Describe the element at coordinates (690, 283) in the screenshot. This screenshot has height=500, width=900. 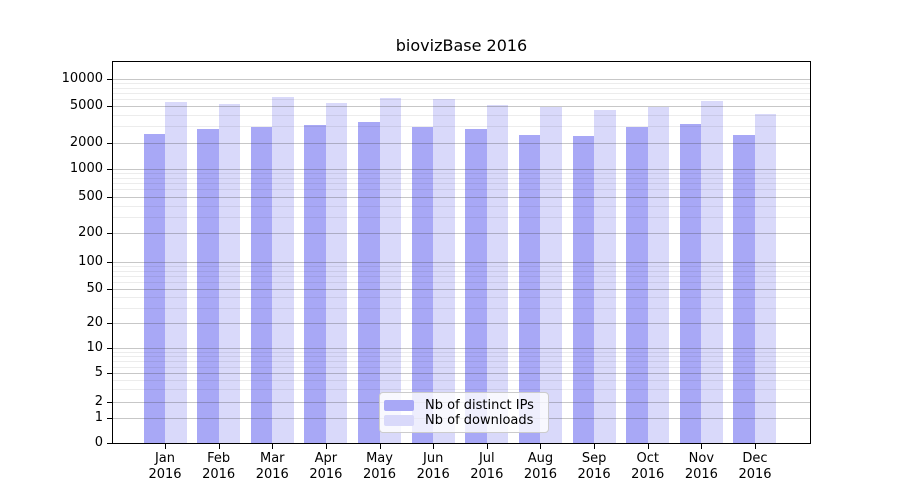
I see `bar-distinct-ips-nov` at that location.